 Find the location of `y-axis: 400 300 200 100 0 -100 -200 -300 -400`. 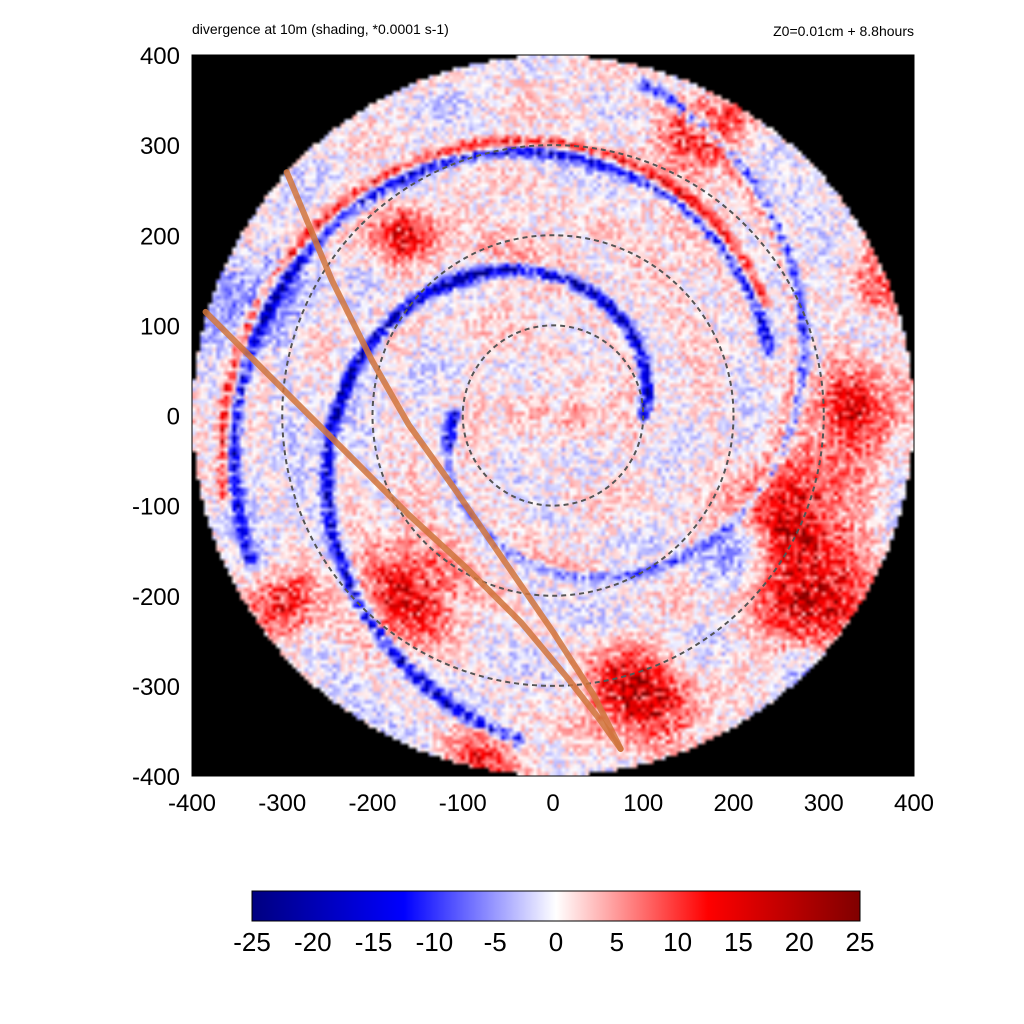

y-axis: 400 300 200 100 0 -100 -200 -300 -400 is located at coordinates (156, 417).